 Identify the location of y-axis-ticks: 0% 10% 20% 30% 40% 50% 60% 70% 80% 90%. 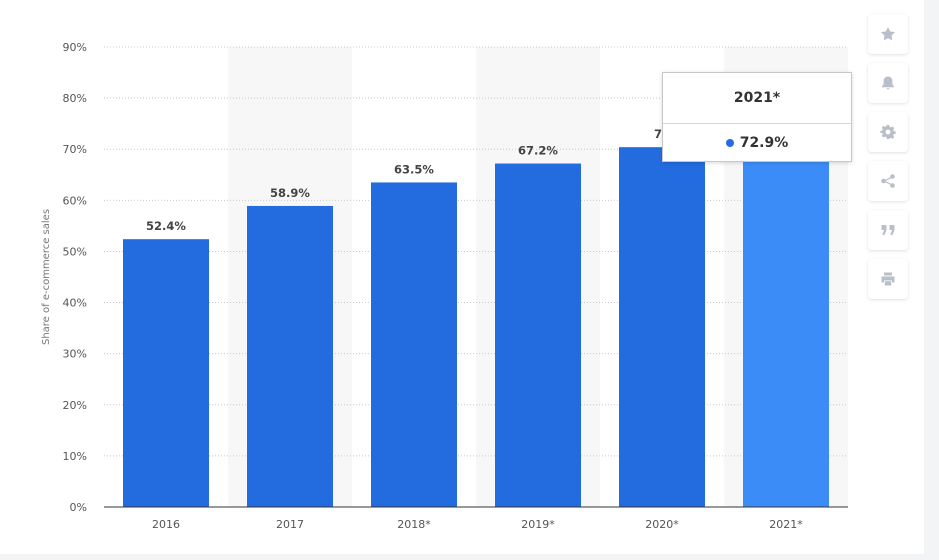
(75, 277).